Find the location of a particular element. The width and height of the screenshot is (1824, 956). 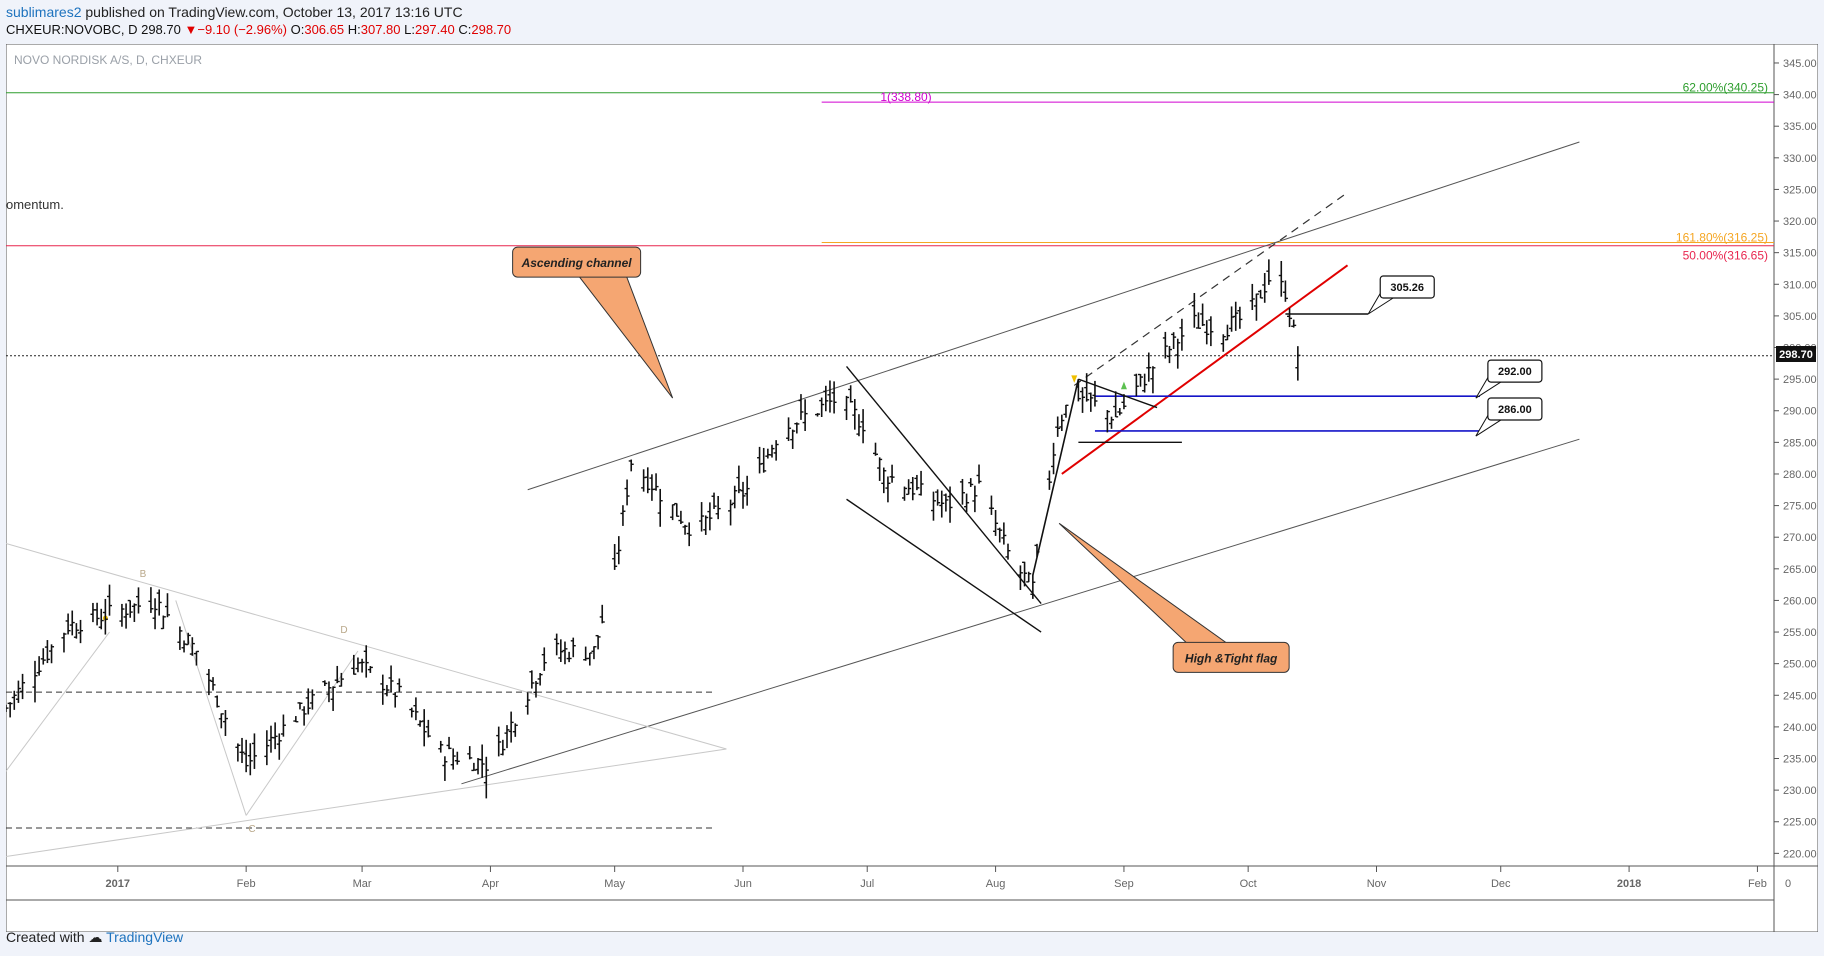

x-tick-label: Oct is located at coordinates (1248, 884).